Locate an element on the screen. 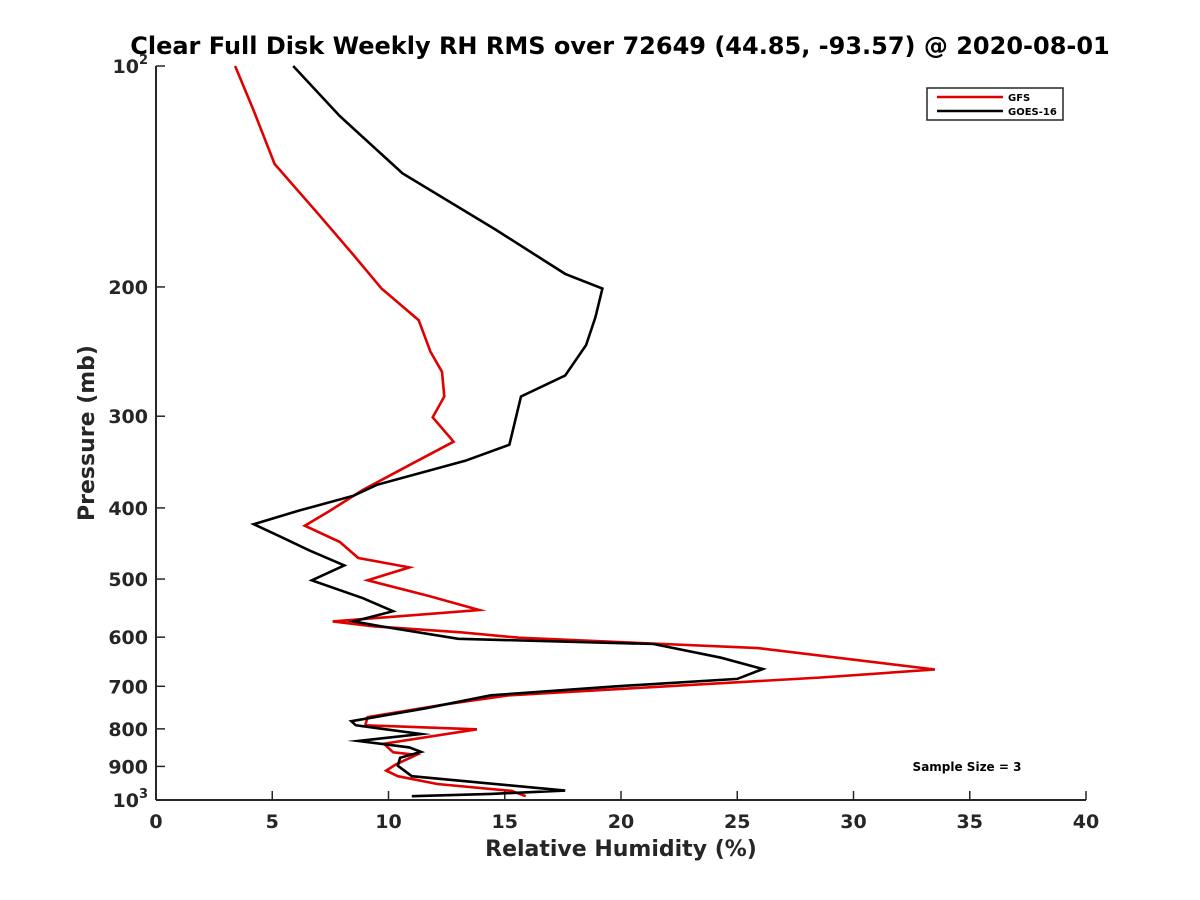 The width and height of the screenshot is (1200, 900). x-tick-label: 40 is located at coordinates (1086, 822).